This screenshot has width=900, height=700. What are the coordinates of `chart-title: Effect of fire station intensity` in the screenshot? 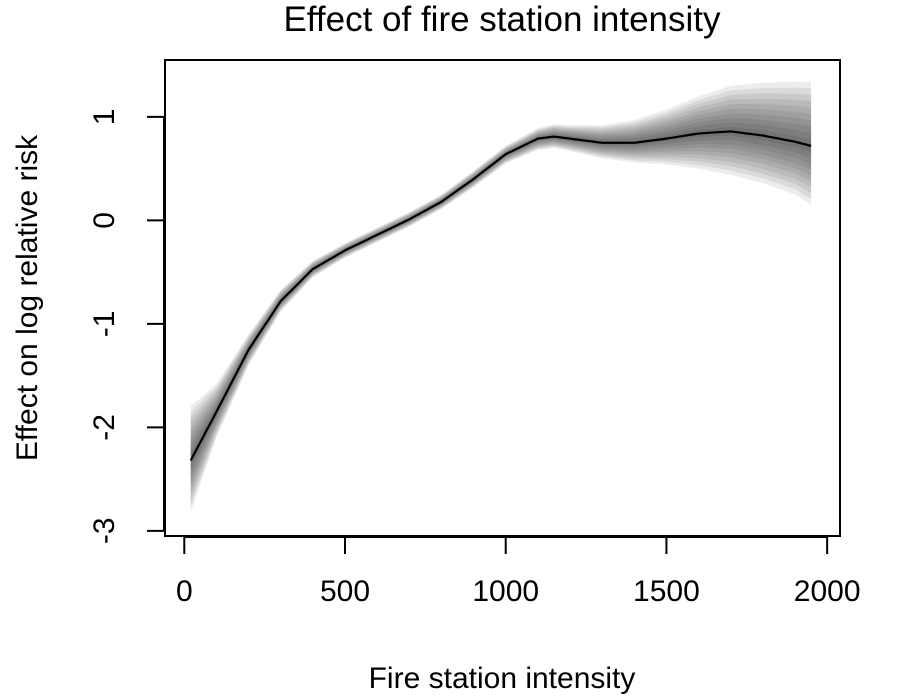 It's located at (502, 19).